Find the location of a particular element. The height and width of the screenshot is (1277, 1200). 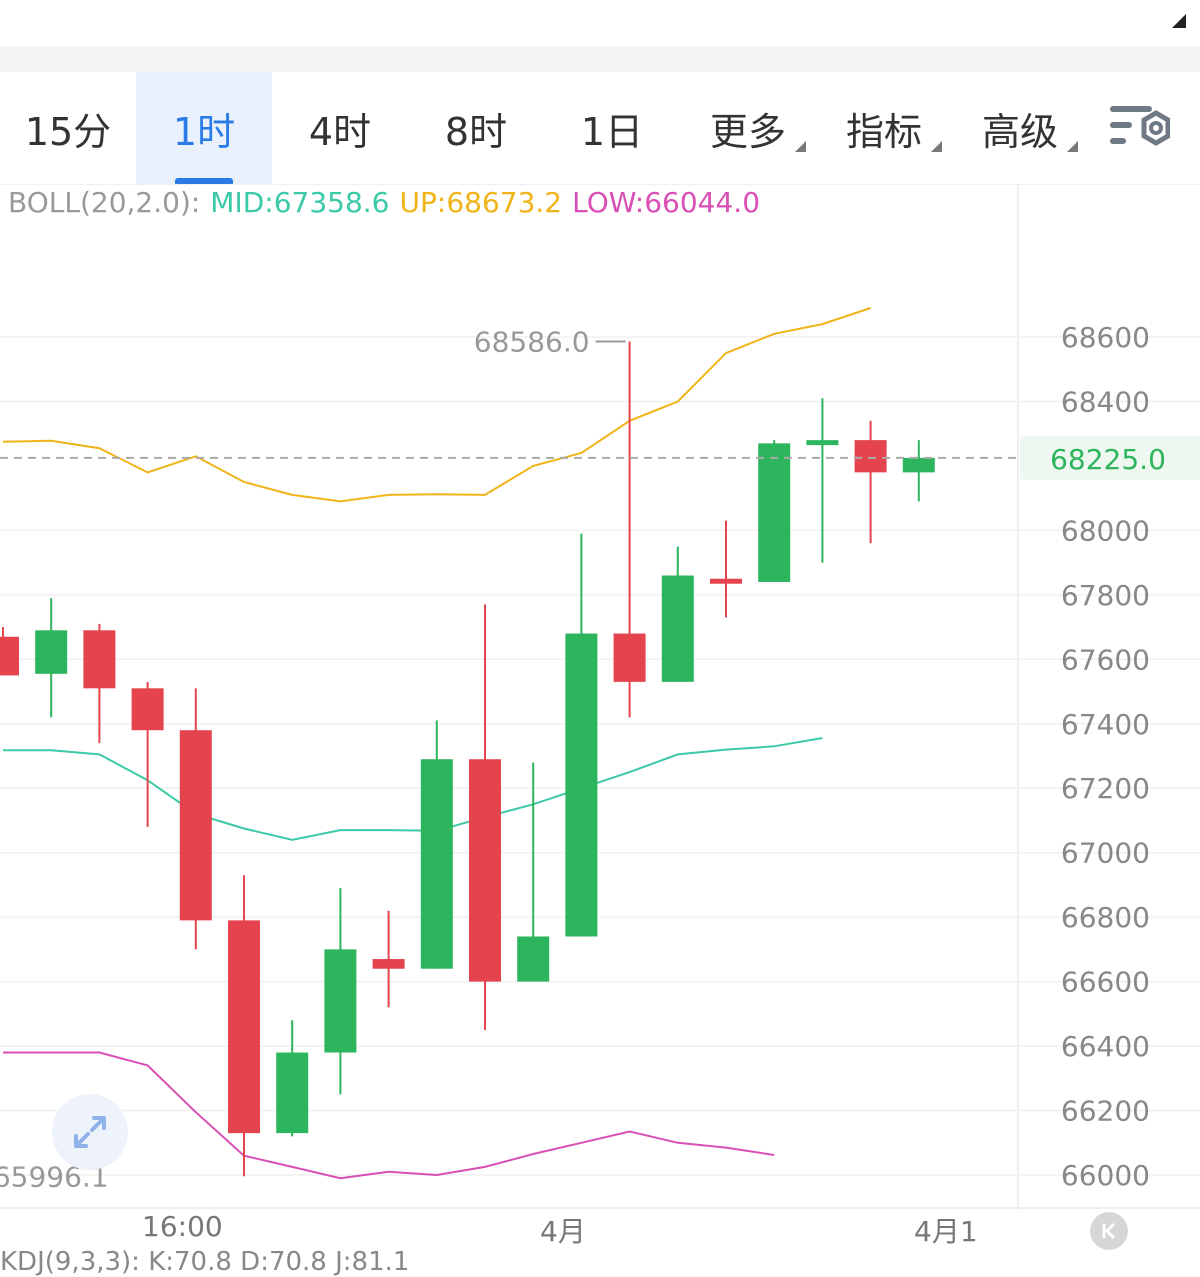

x-tick-label: 4月 is located at coordinates (563, 1231).